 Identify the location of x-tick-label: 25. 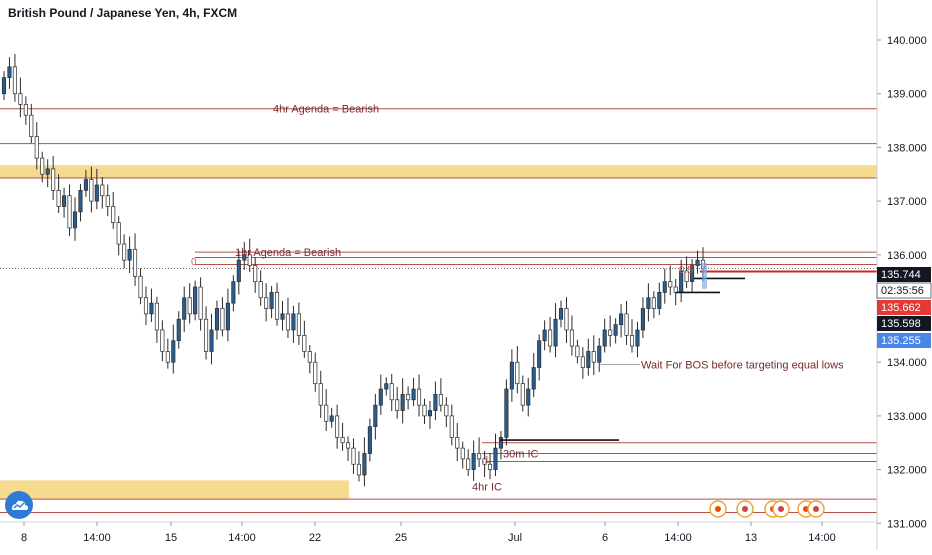
(401, 538).